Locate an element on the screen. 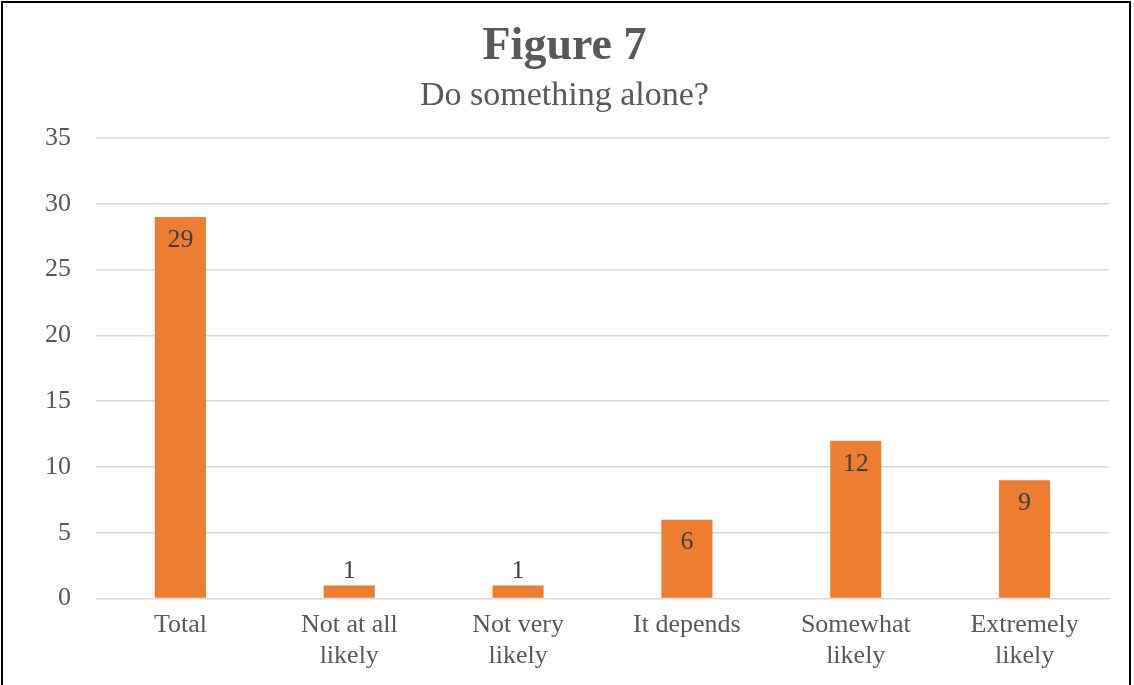 This screenshot has height=685, width=1134. y-tick-label: 5 is located at coordinates (64, 531).